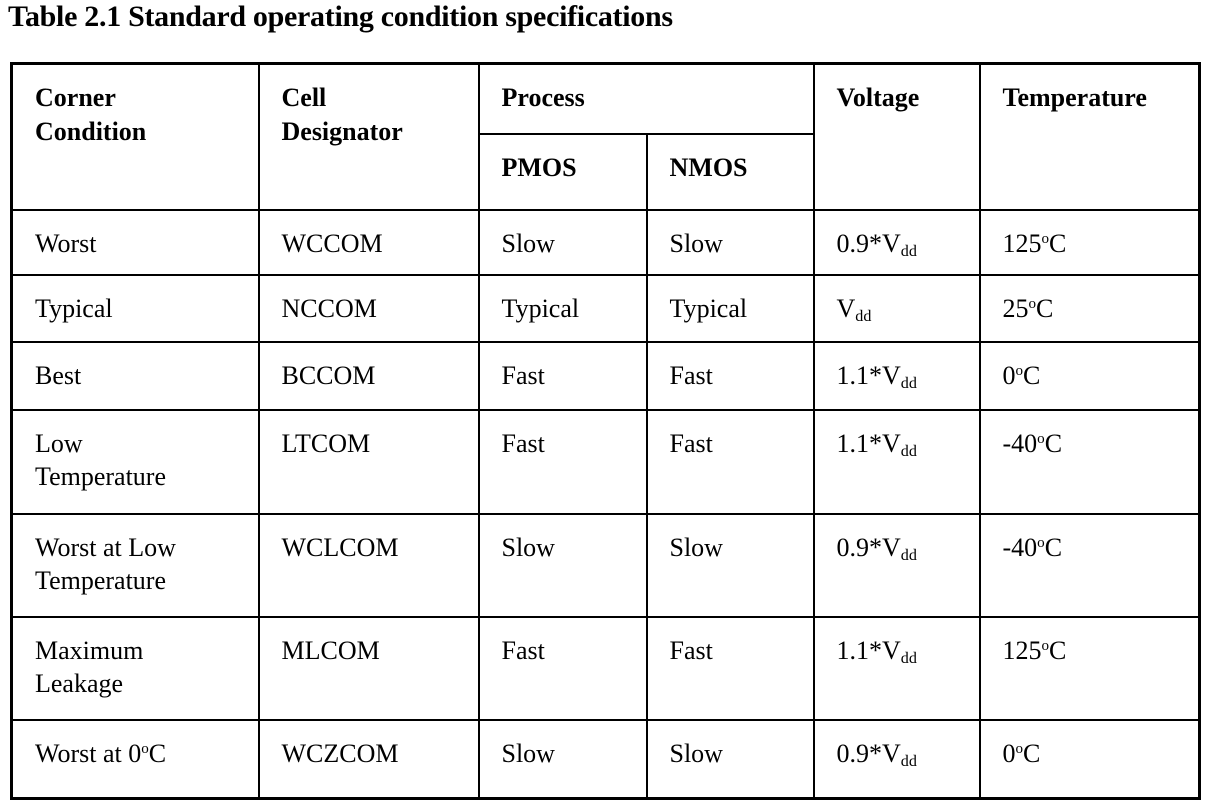 The height and width of the screenshot is (800, 1208). Describe the element at coordinates (368, 136) in the screenshot. I see `header-cell-designator: Cell Designator` at that location.